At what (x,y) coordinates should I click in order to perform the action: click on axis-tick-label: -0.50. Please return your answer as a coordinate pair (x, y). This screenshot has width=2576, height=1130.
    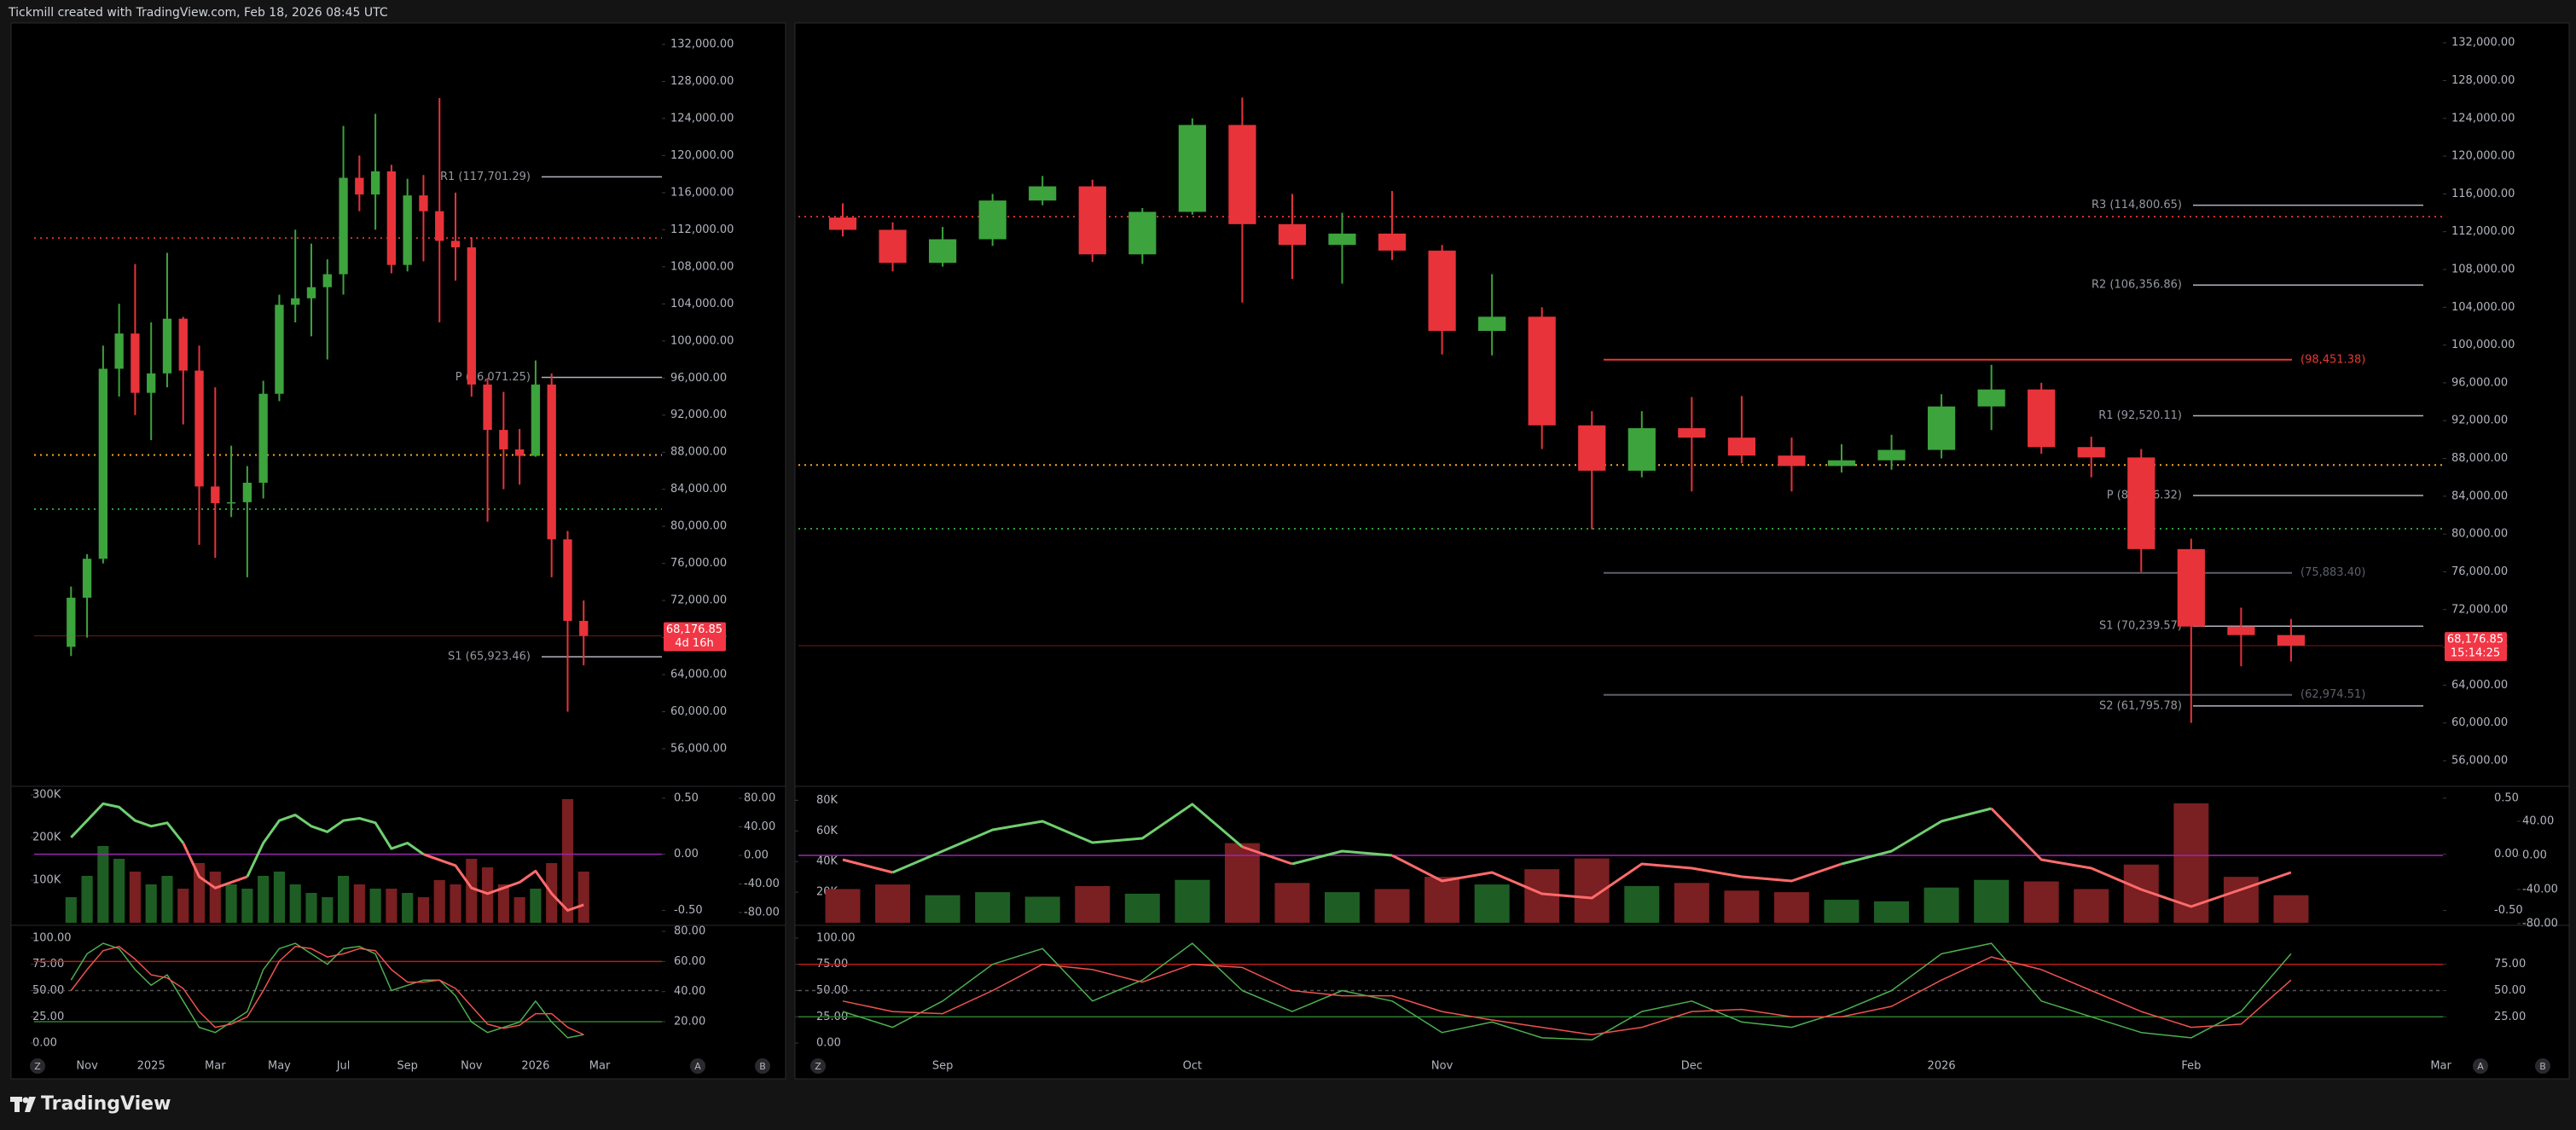
    Looking at the image, I should click on (688, 910).